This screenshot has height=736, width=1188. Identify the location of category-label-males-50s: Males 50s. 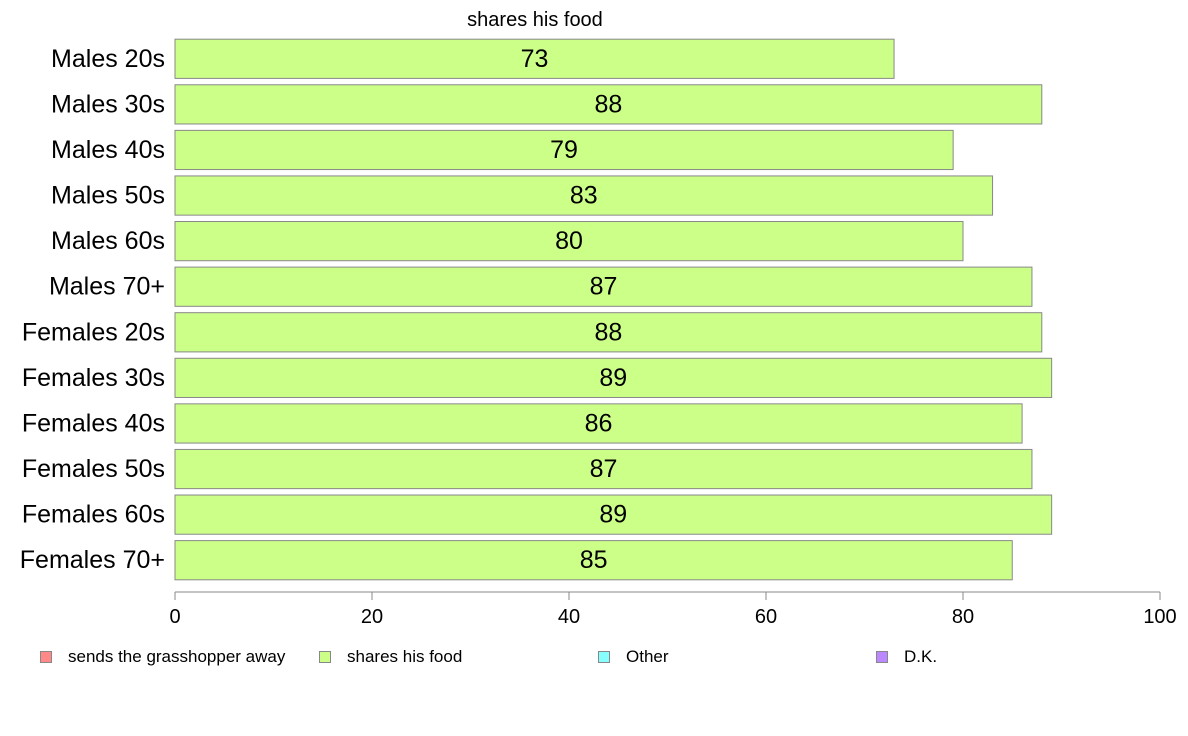
(108, 196).